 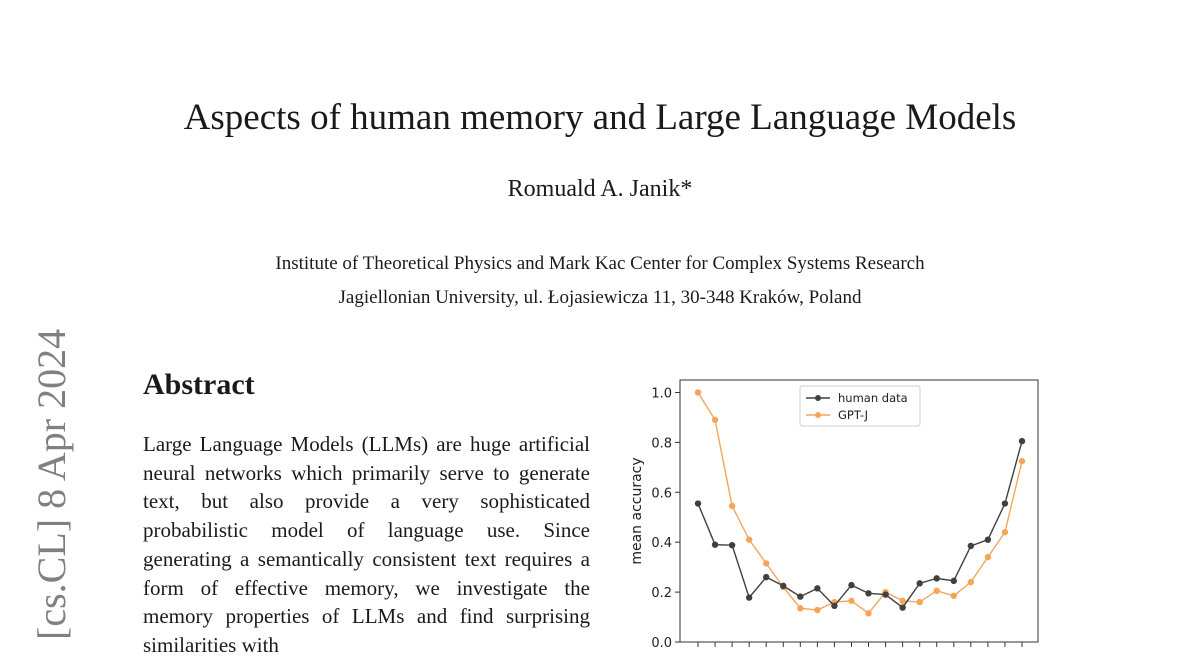 What do you see at coordinates (637, 510) in the screenshot?
I see `y-axis-label: mean accuracy` at bounding box center [637, 510].